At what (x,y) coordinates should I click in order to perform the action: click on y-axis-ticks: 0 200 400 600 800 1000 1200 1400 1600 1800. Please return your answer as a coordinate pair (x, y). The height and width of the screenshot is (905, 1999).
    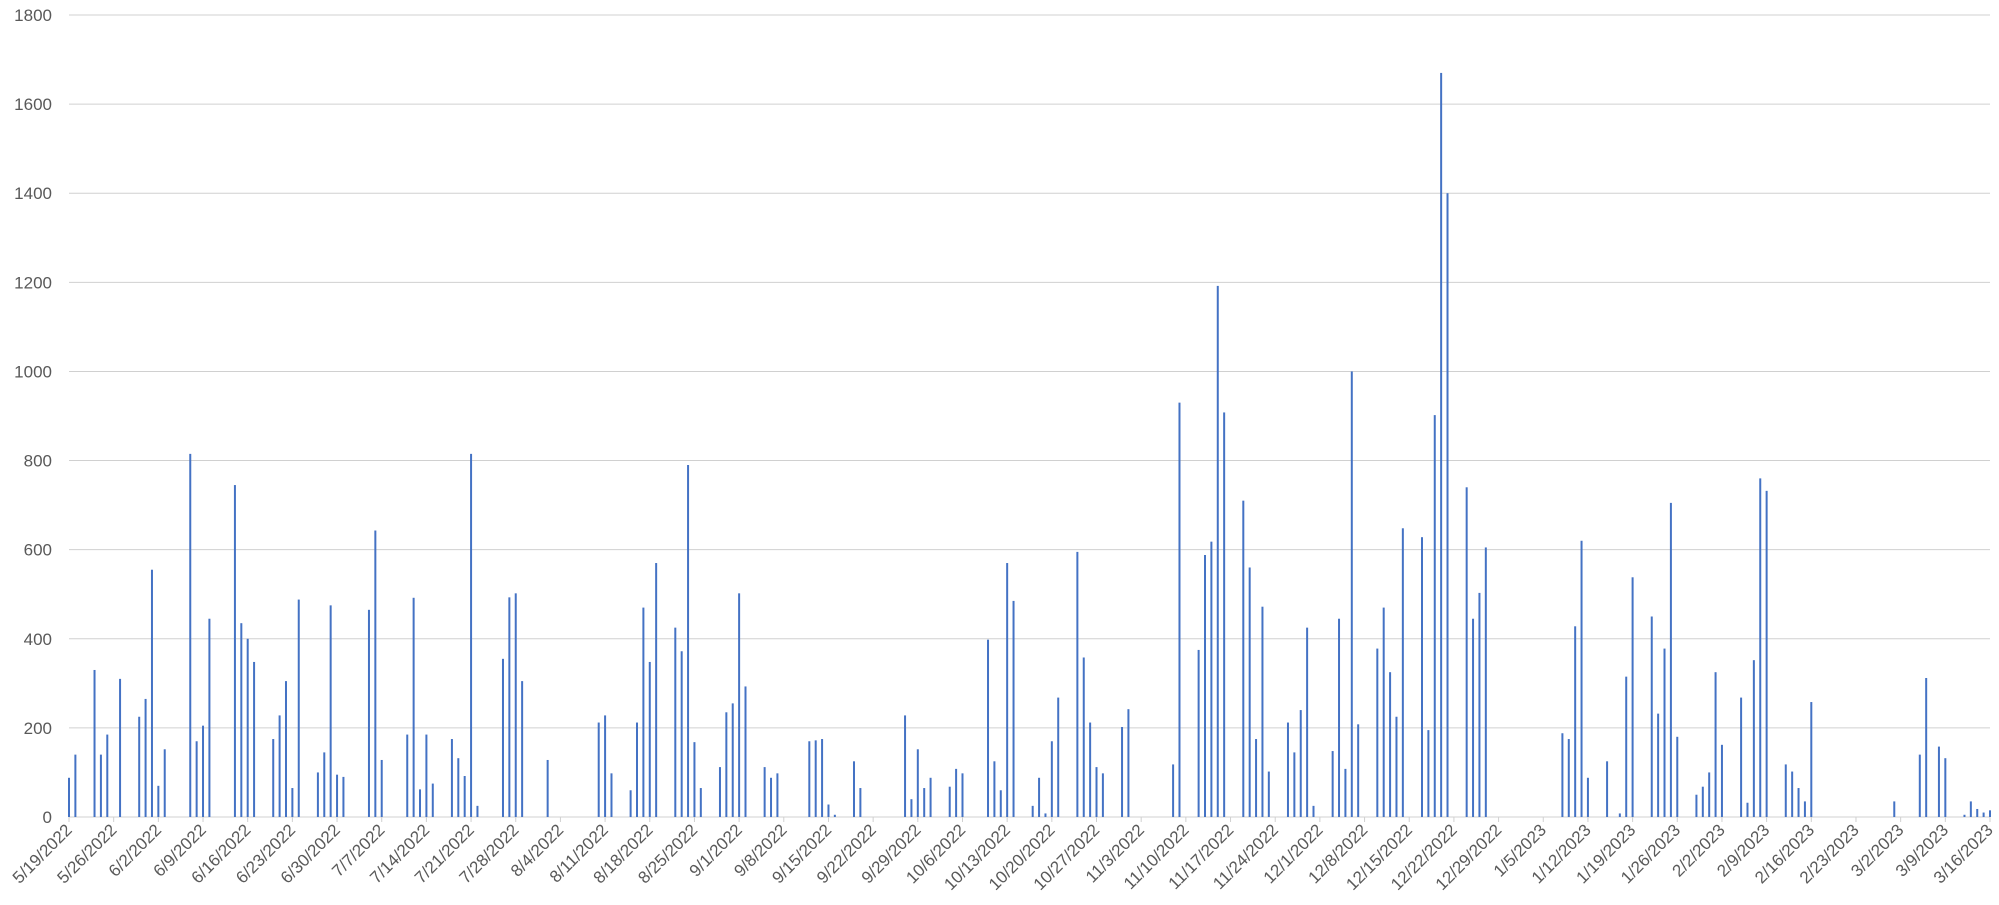
    Looking at the image, I should click on (33, 416).